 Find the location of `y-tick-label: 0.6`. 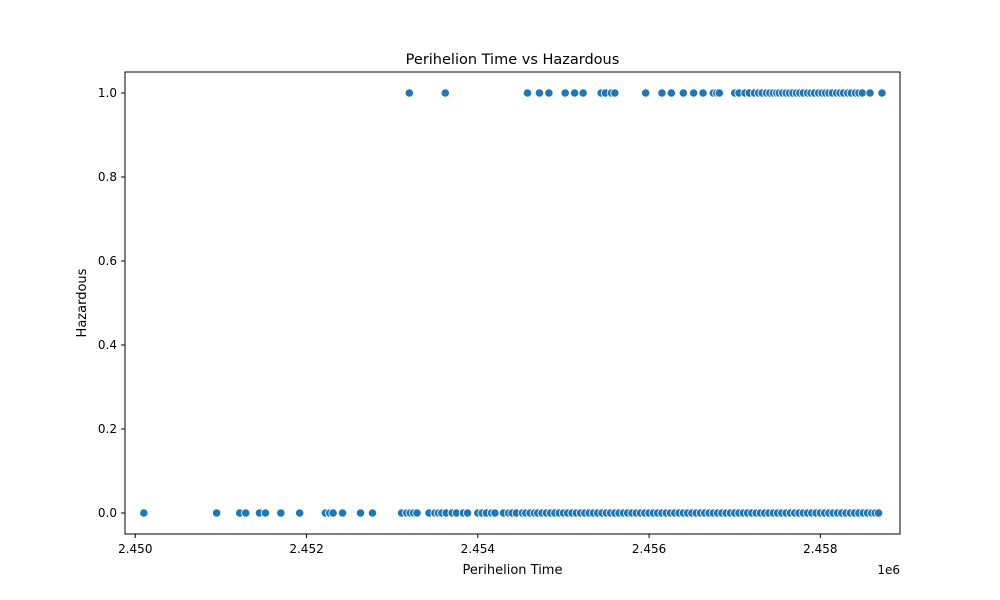

y-tick-label: 0.6 is located at coordinates (107, 261).